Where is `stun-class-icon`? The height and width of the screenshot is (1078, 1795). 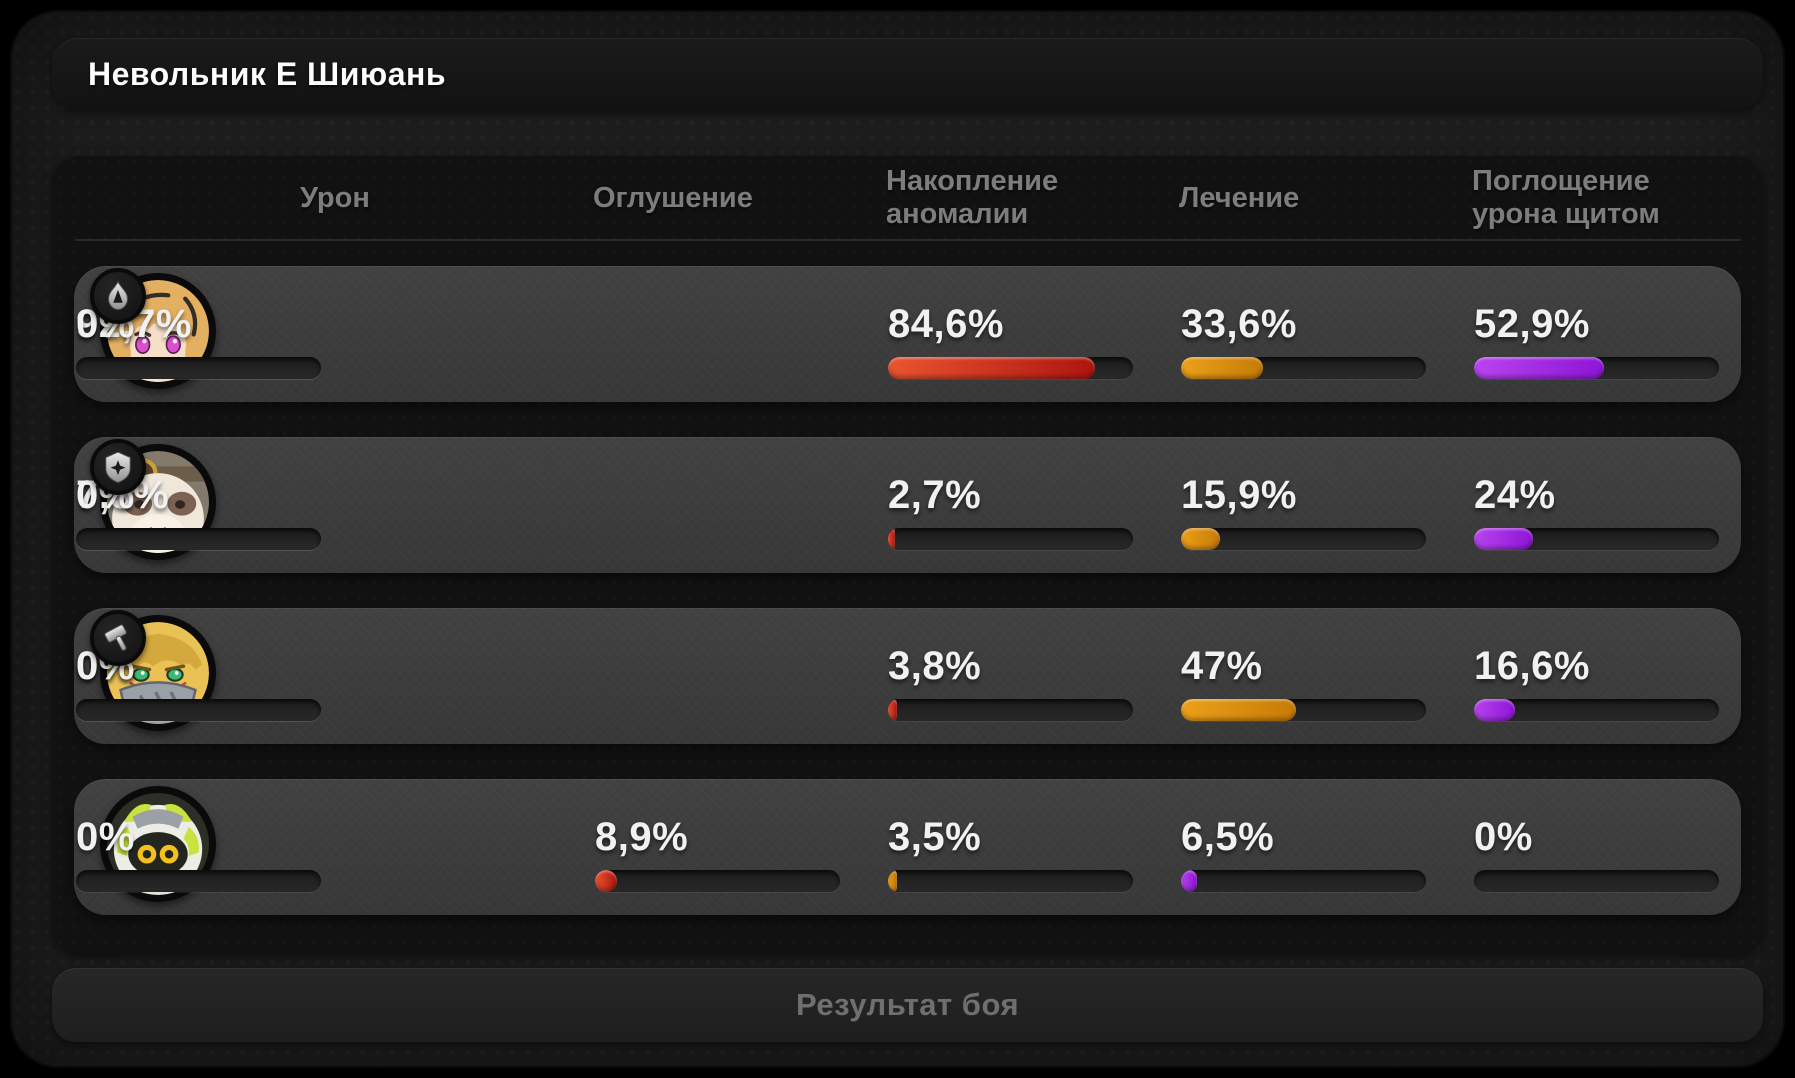 stun-class-icon is located at coordinates (118, 638).